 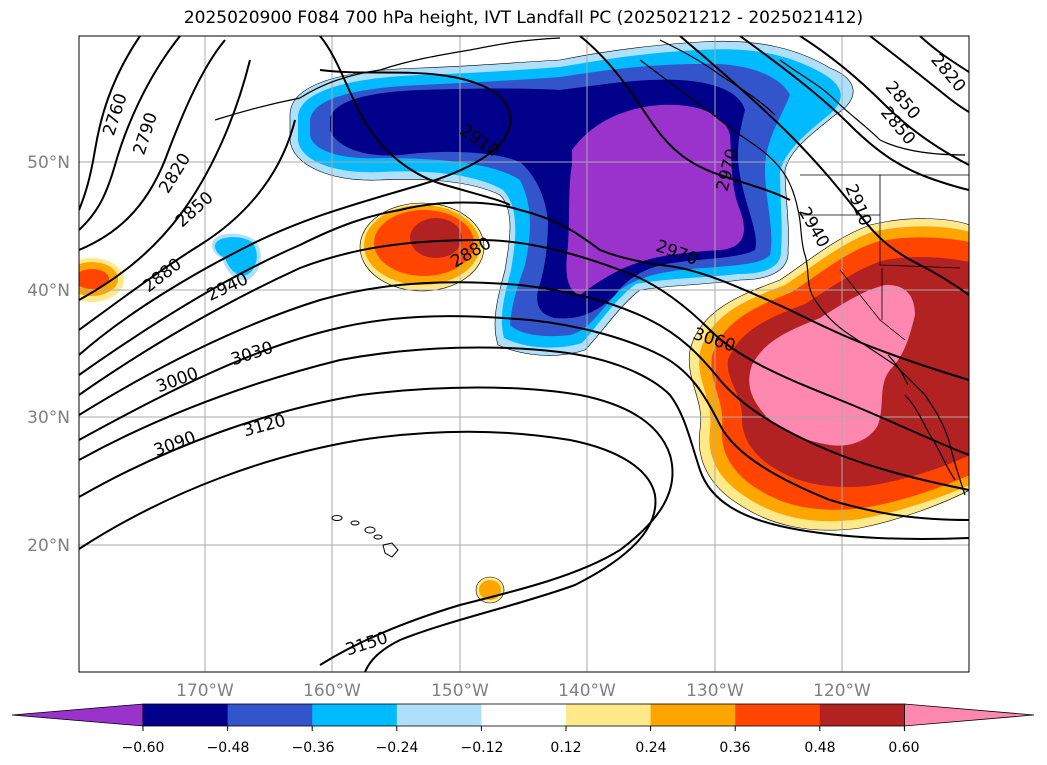 I want to click on colorbar-extend-right, so click(x=969, y=715).